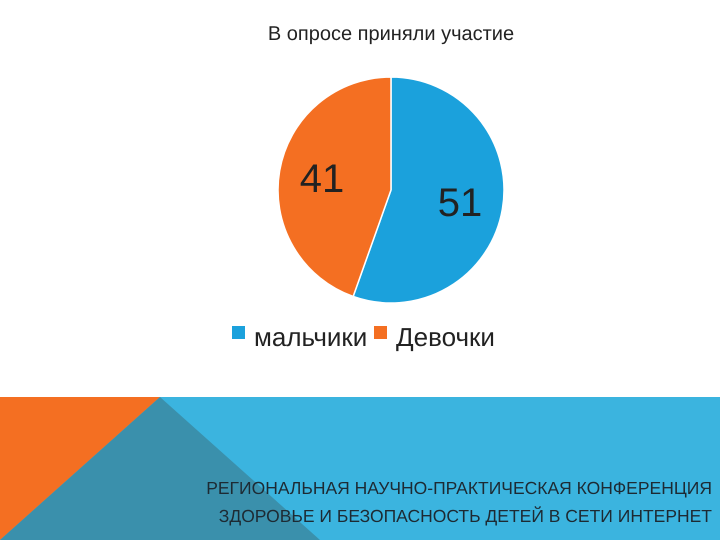 The width and height of the screenshot is (720, 540). Describe the element at coordinates (460, 202) in the screenshot. I see `data-label: 51` at that location.